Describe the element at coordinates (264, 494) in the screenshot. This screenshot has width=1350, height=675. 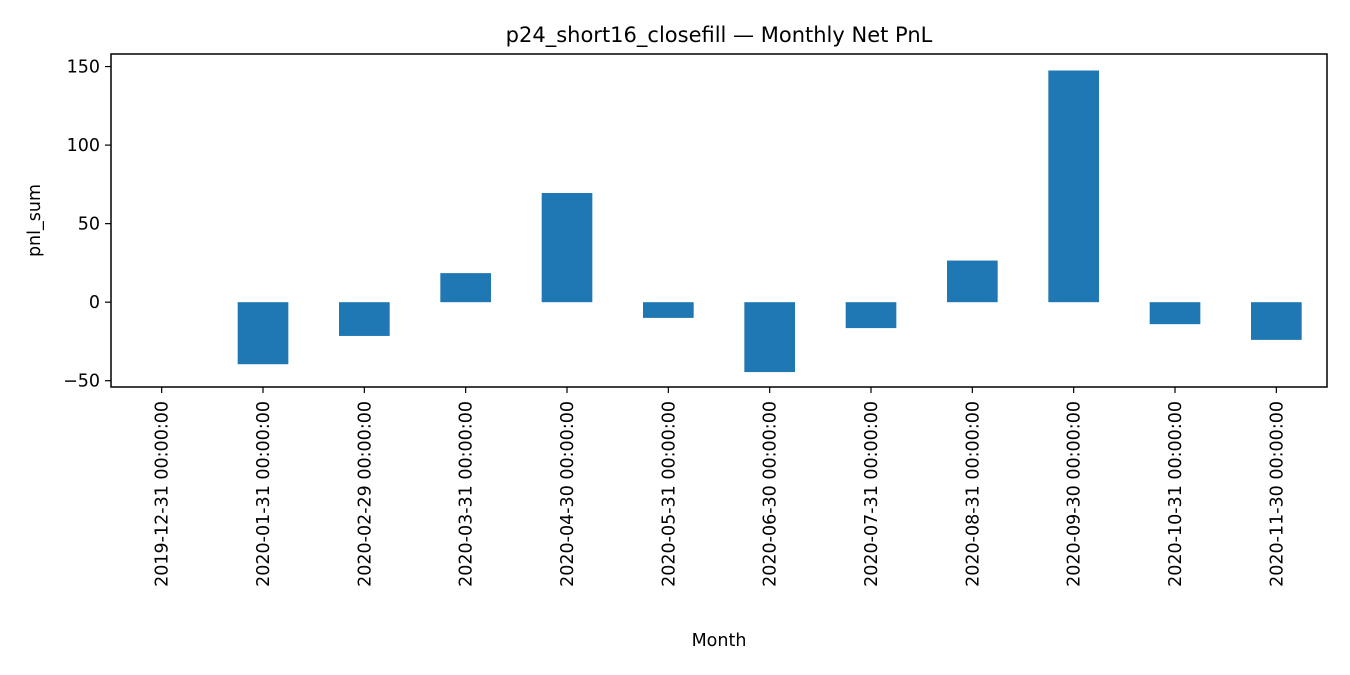
I see `x-tick-label: 2020-01-31 00:00:00` at that location.